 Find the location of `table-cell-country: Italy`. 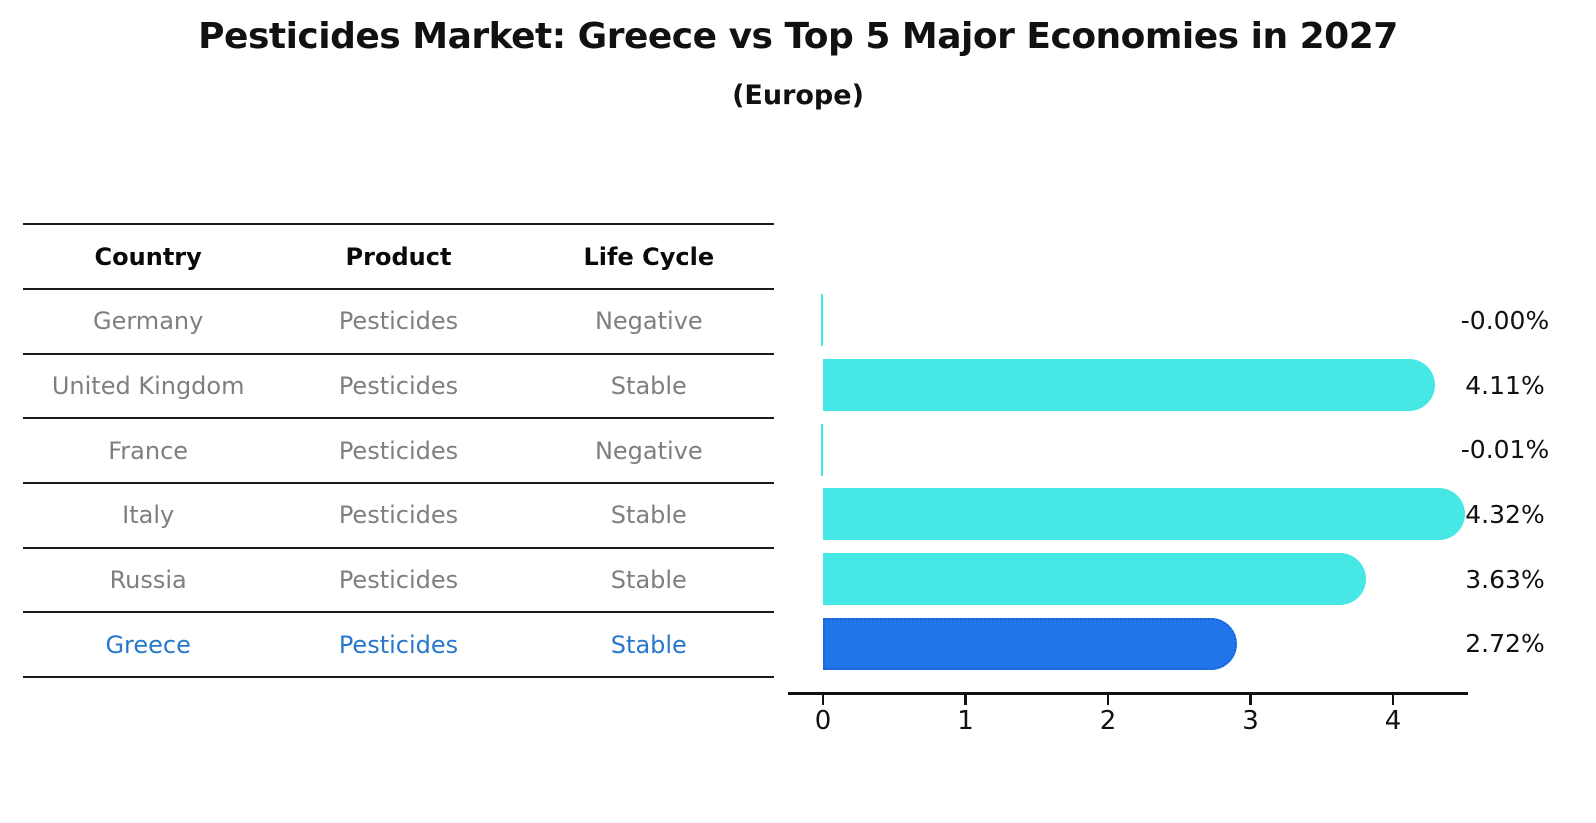

table-cell-country: Italy is located at coordinates (148, 515).